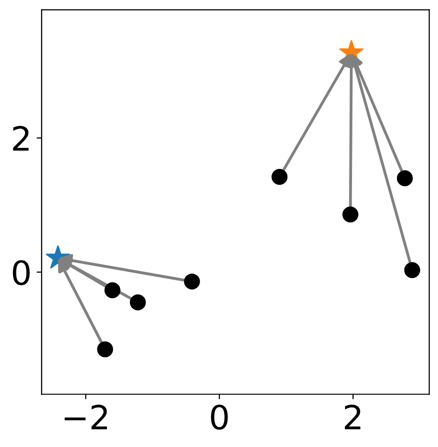  What do you see at coordinates (352, 417) in the screenshot?
I see `x-tick-label: 2` at bounding box center [352, 417].